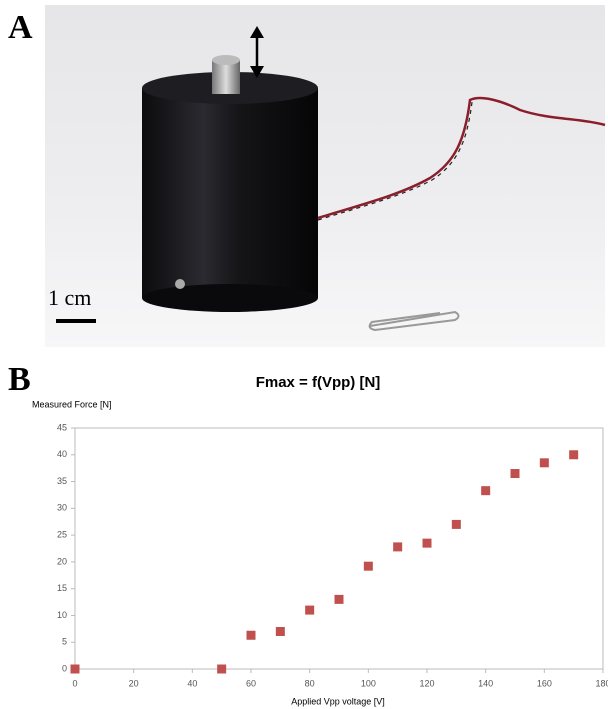 This screenshot has height=709, width=608. Describe the element at coordinates (368, 683) in the screenshot. I see `x-tick-label: 100` at that location.